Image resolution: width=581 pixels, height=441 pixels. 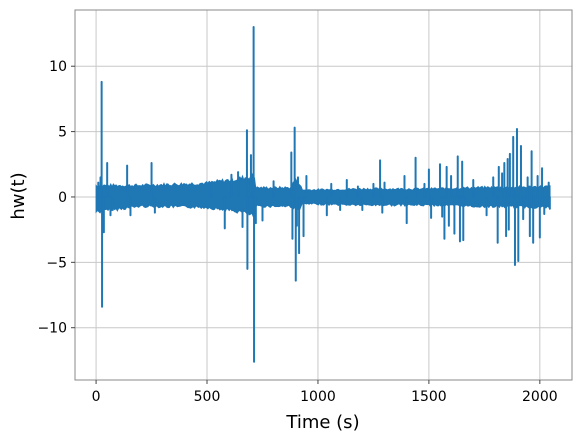 What do you see at coordinates (58, 67) in the screenshot?
I see `y-tick-label: 10` at bounding box center [58, 67].